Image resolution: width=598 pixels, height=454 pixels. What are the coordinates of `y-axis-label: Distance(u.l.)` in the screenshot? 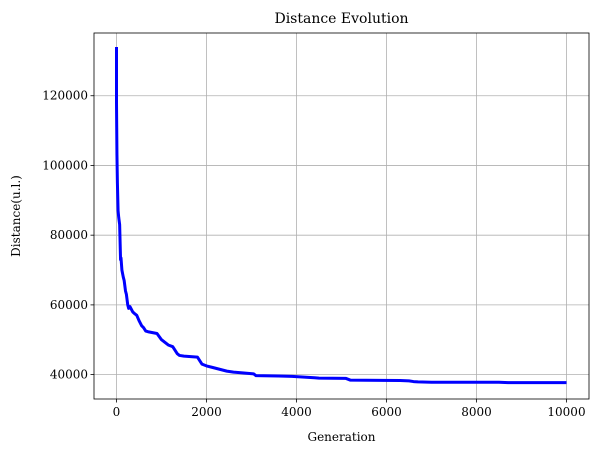 It's located at (16, 216).